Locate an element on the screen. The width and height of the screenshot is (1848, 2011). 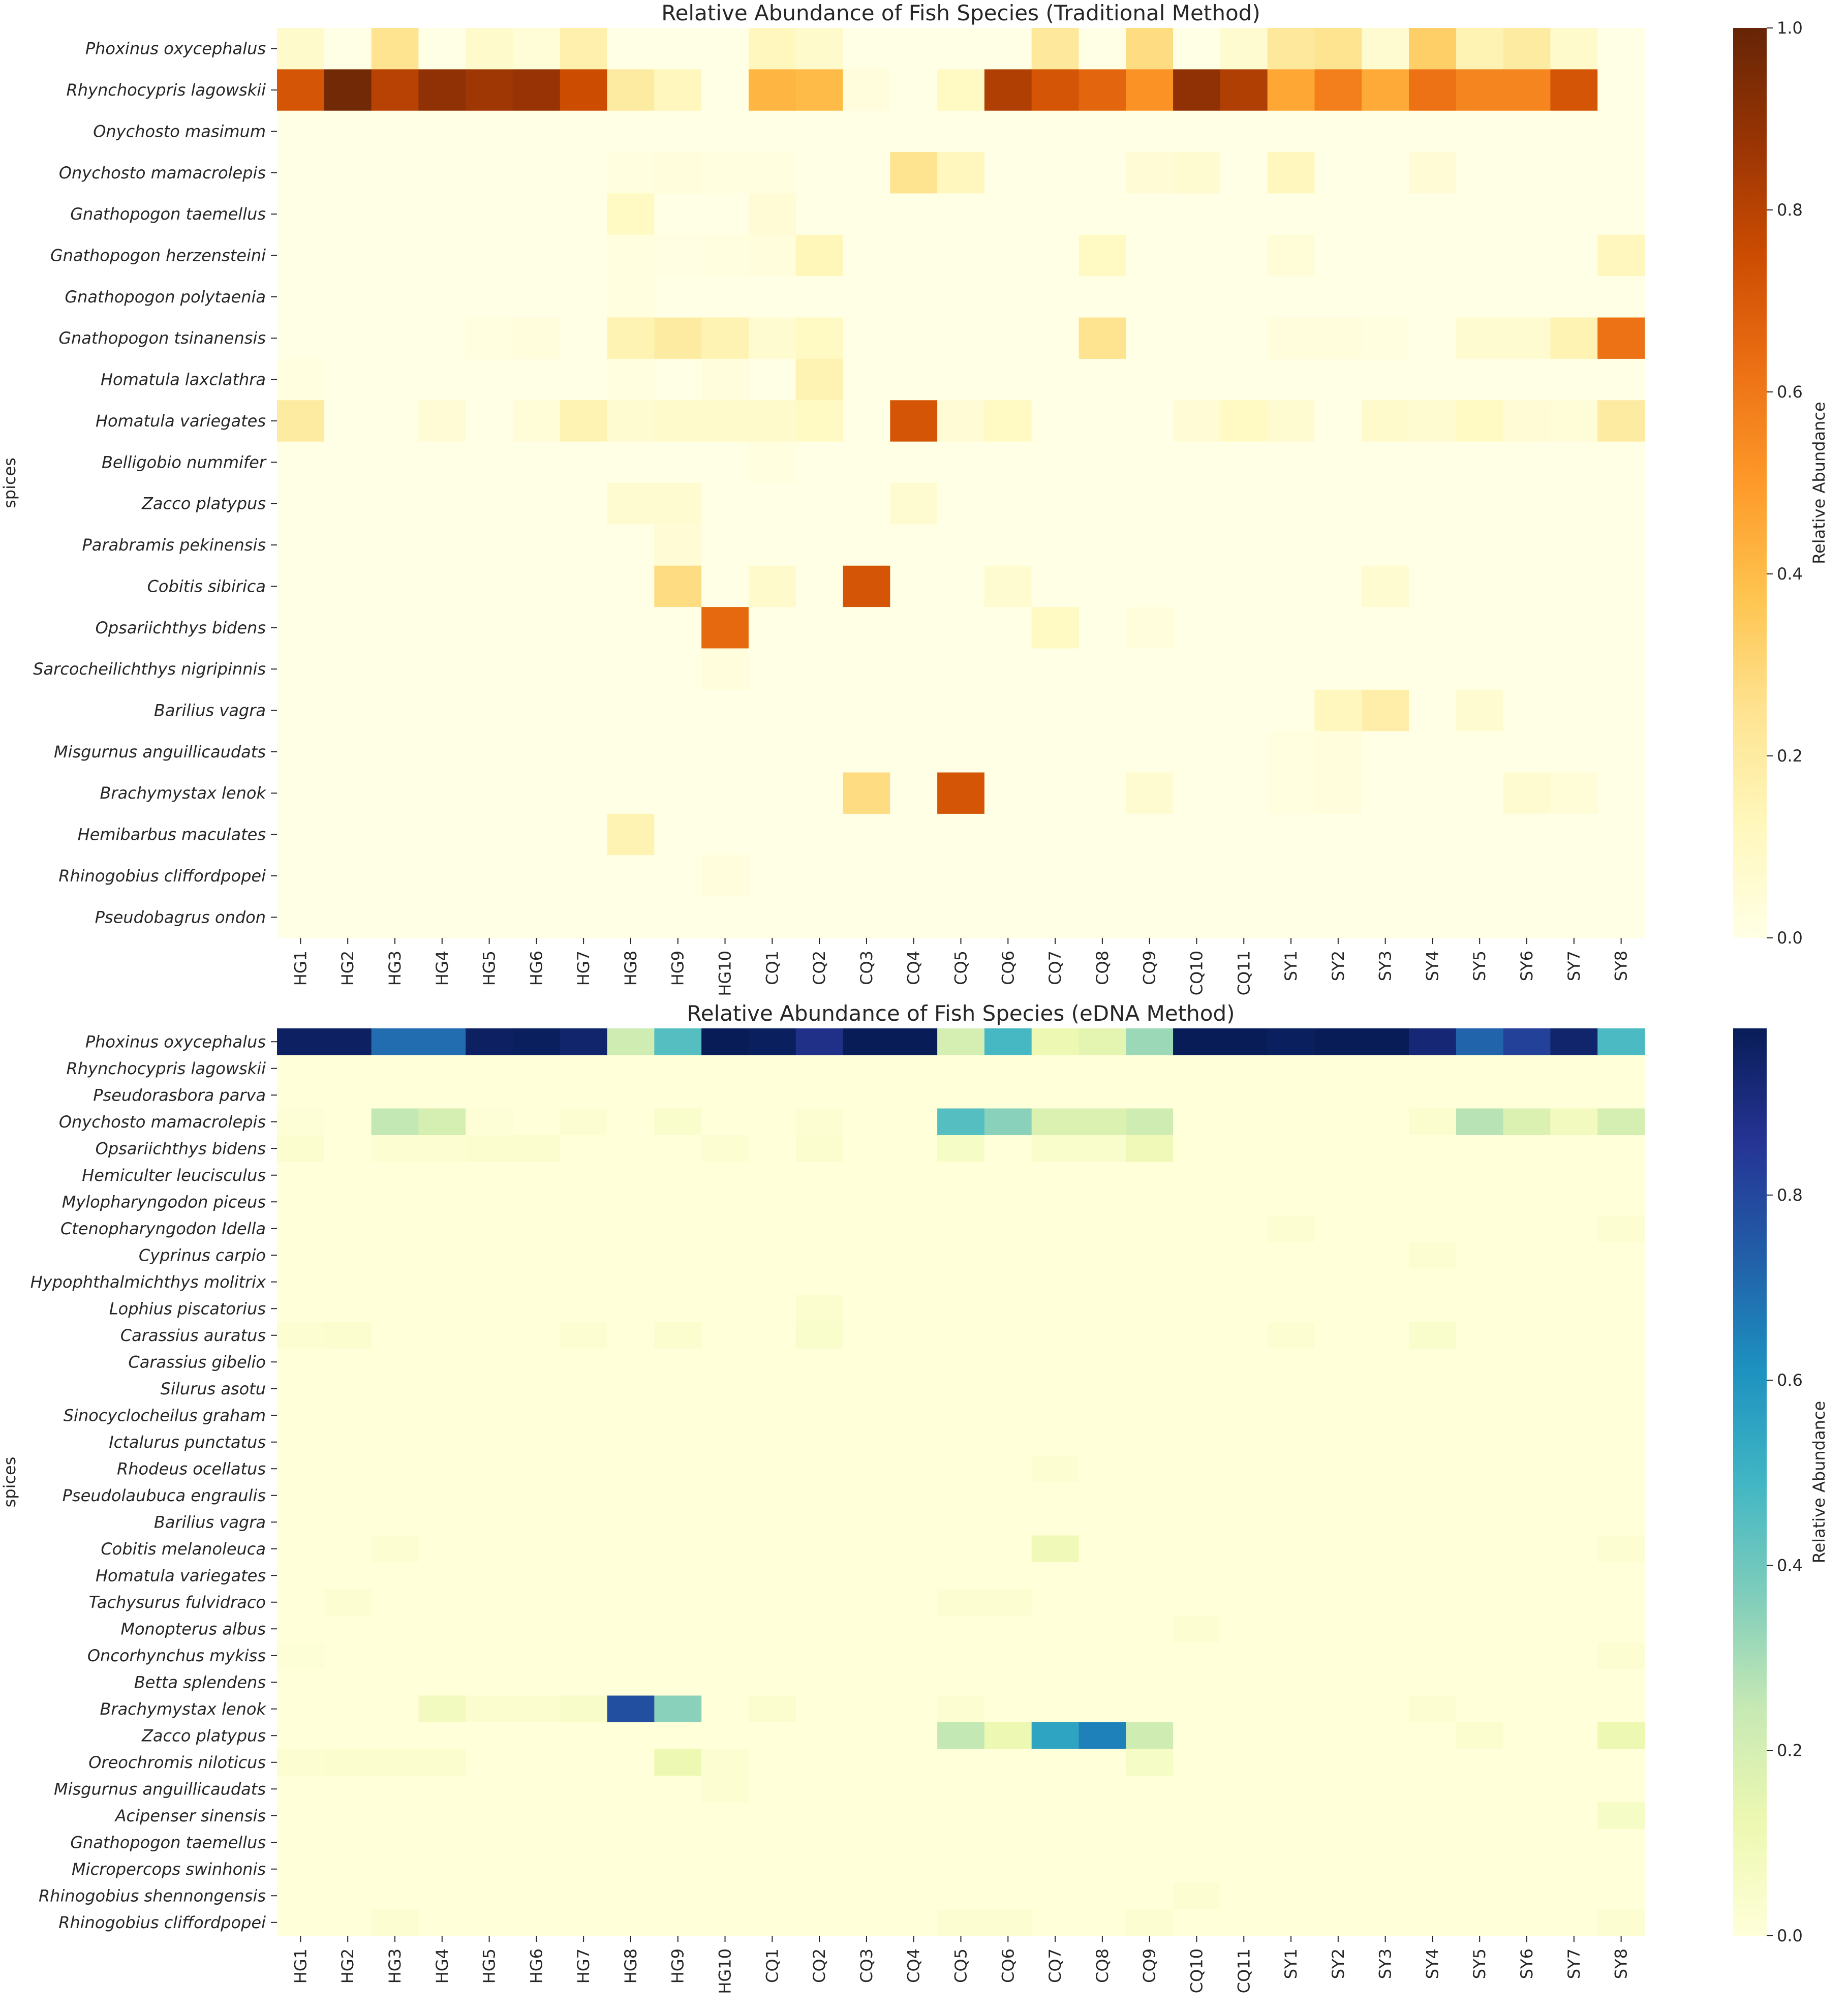
x-tick-label: HG3 is located at coordinates (395, 969).